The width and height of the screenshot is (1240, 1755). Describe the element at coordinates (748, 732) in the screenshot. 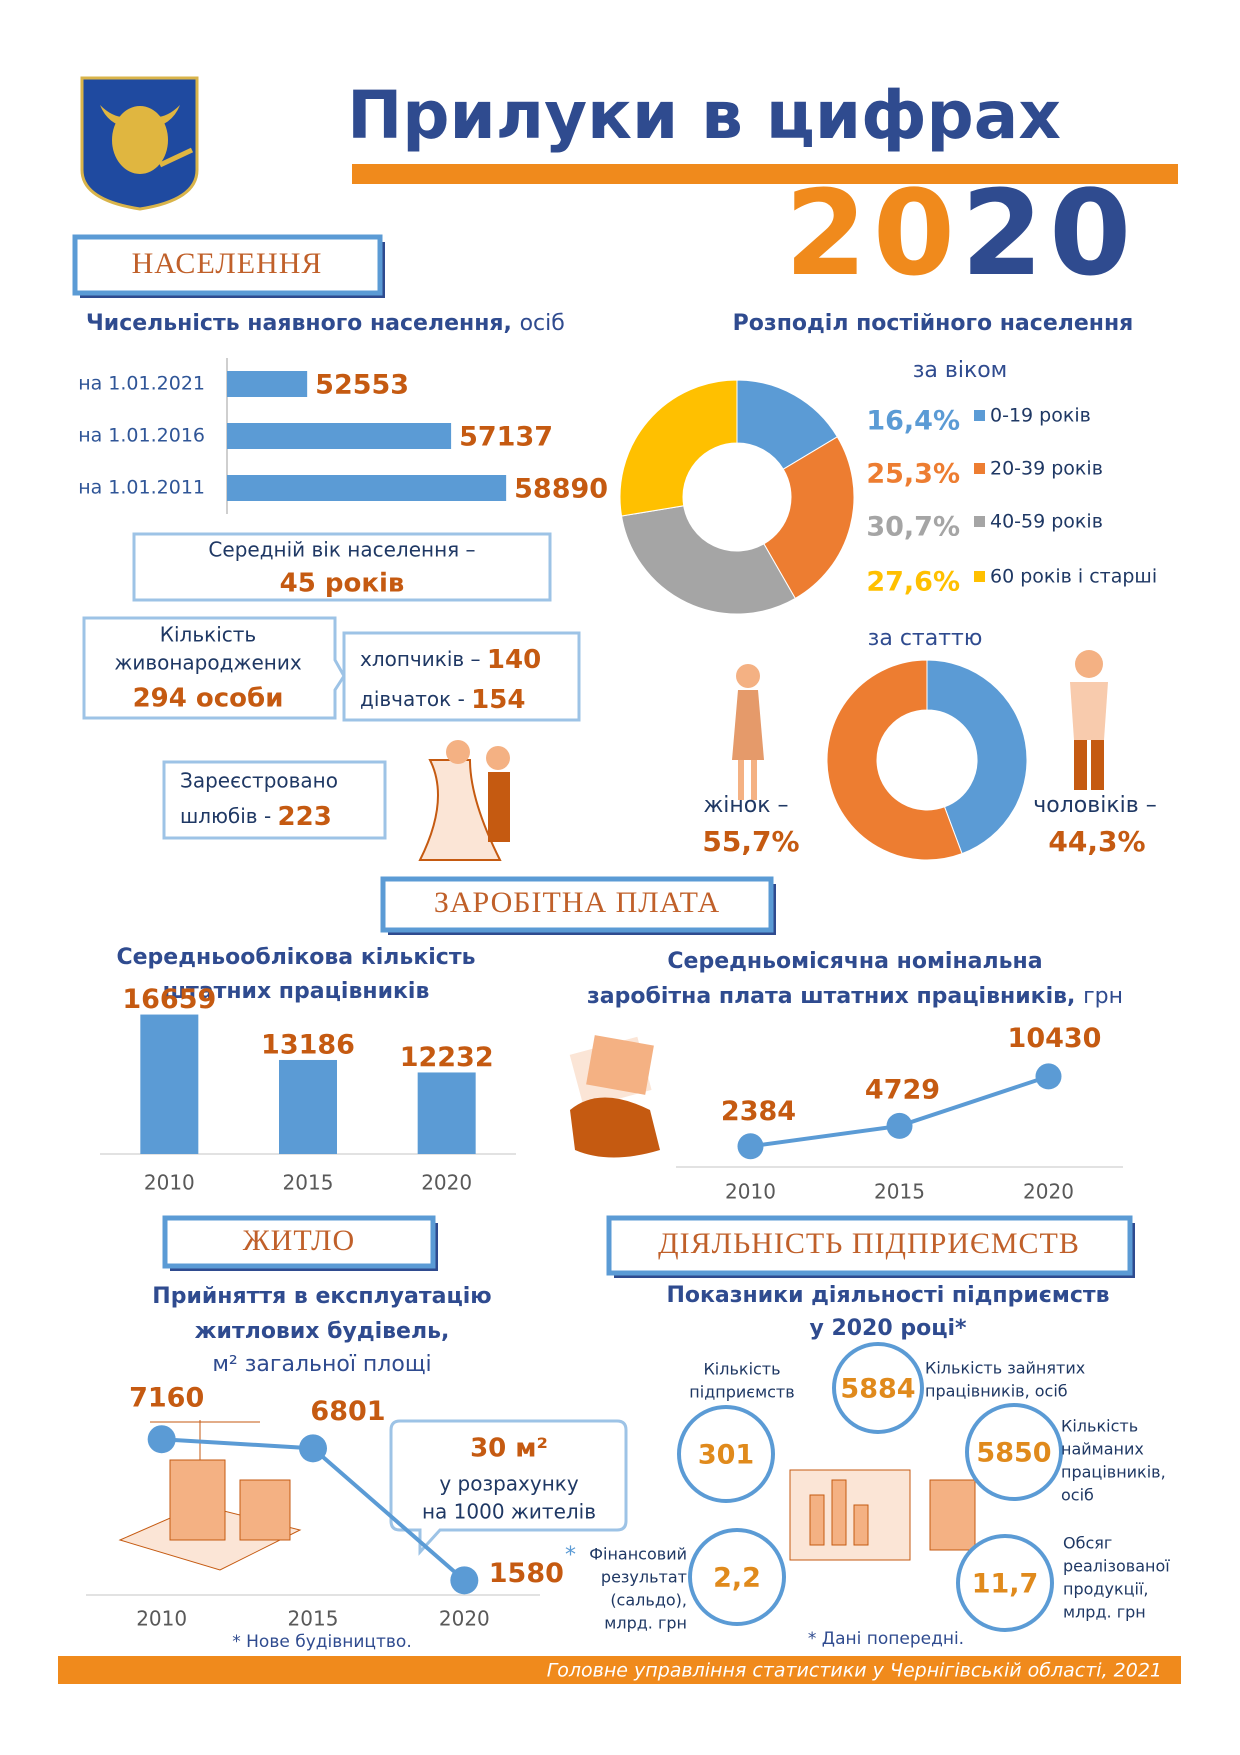

I see `woman-icon` at that location.